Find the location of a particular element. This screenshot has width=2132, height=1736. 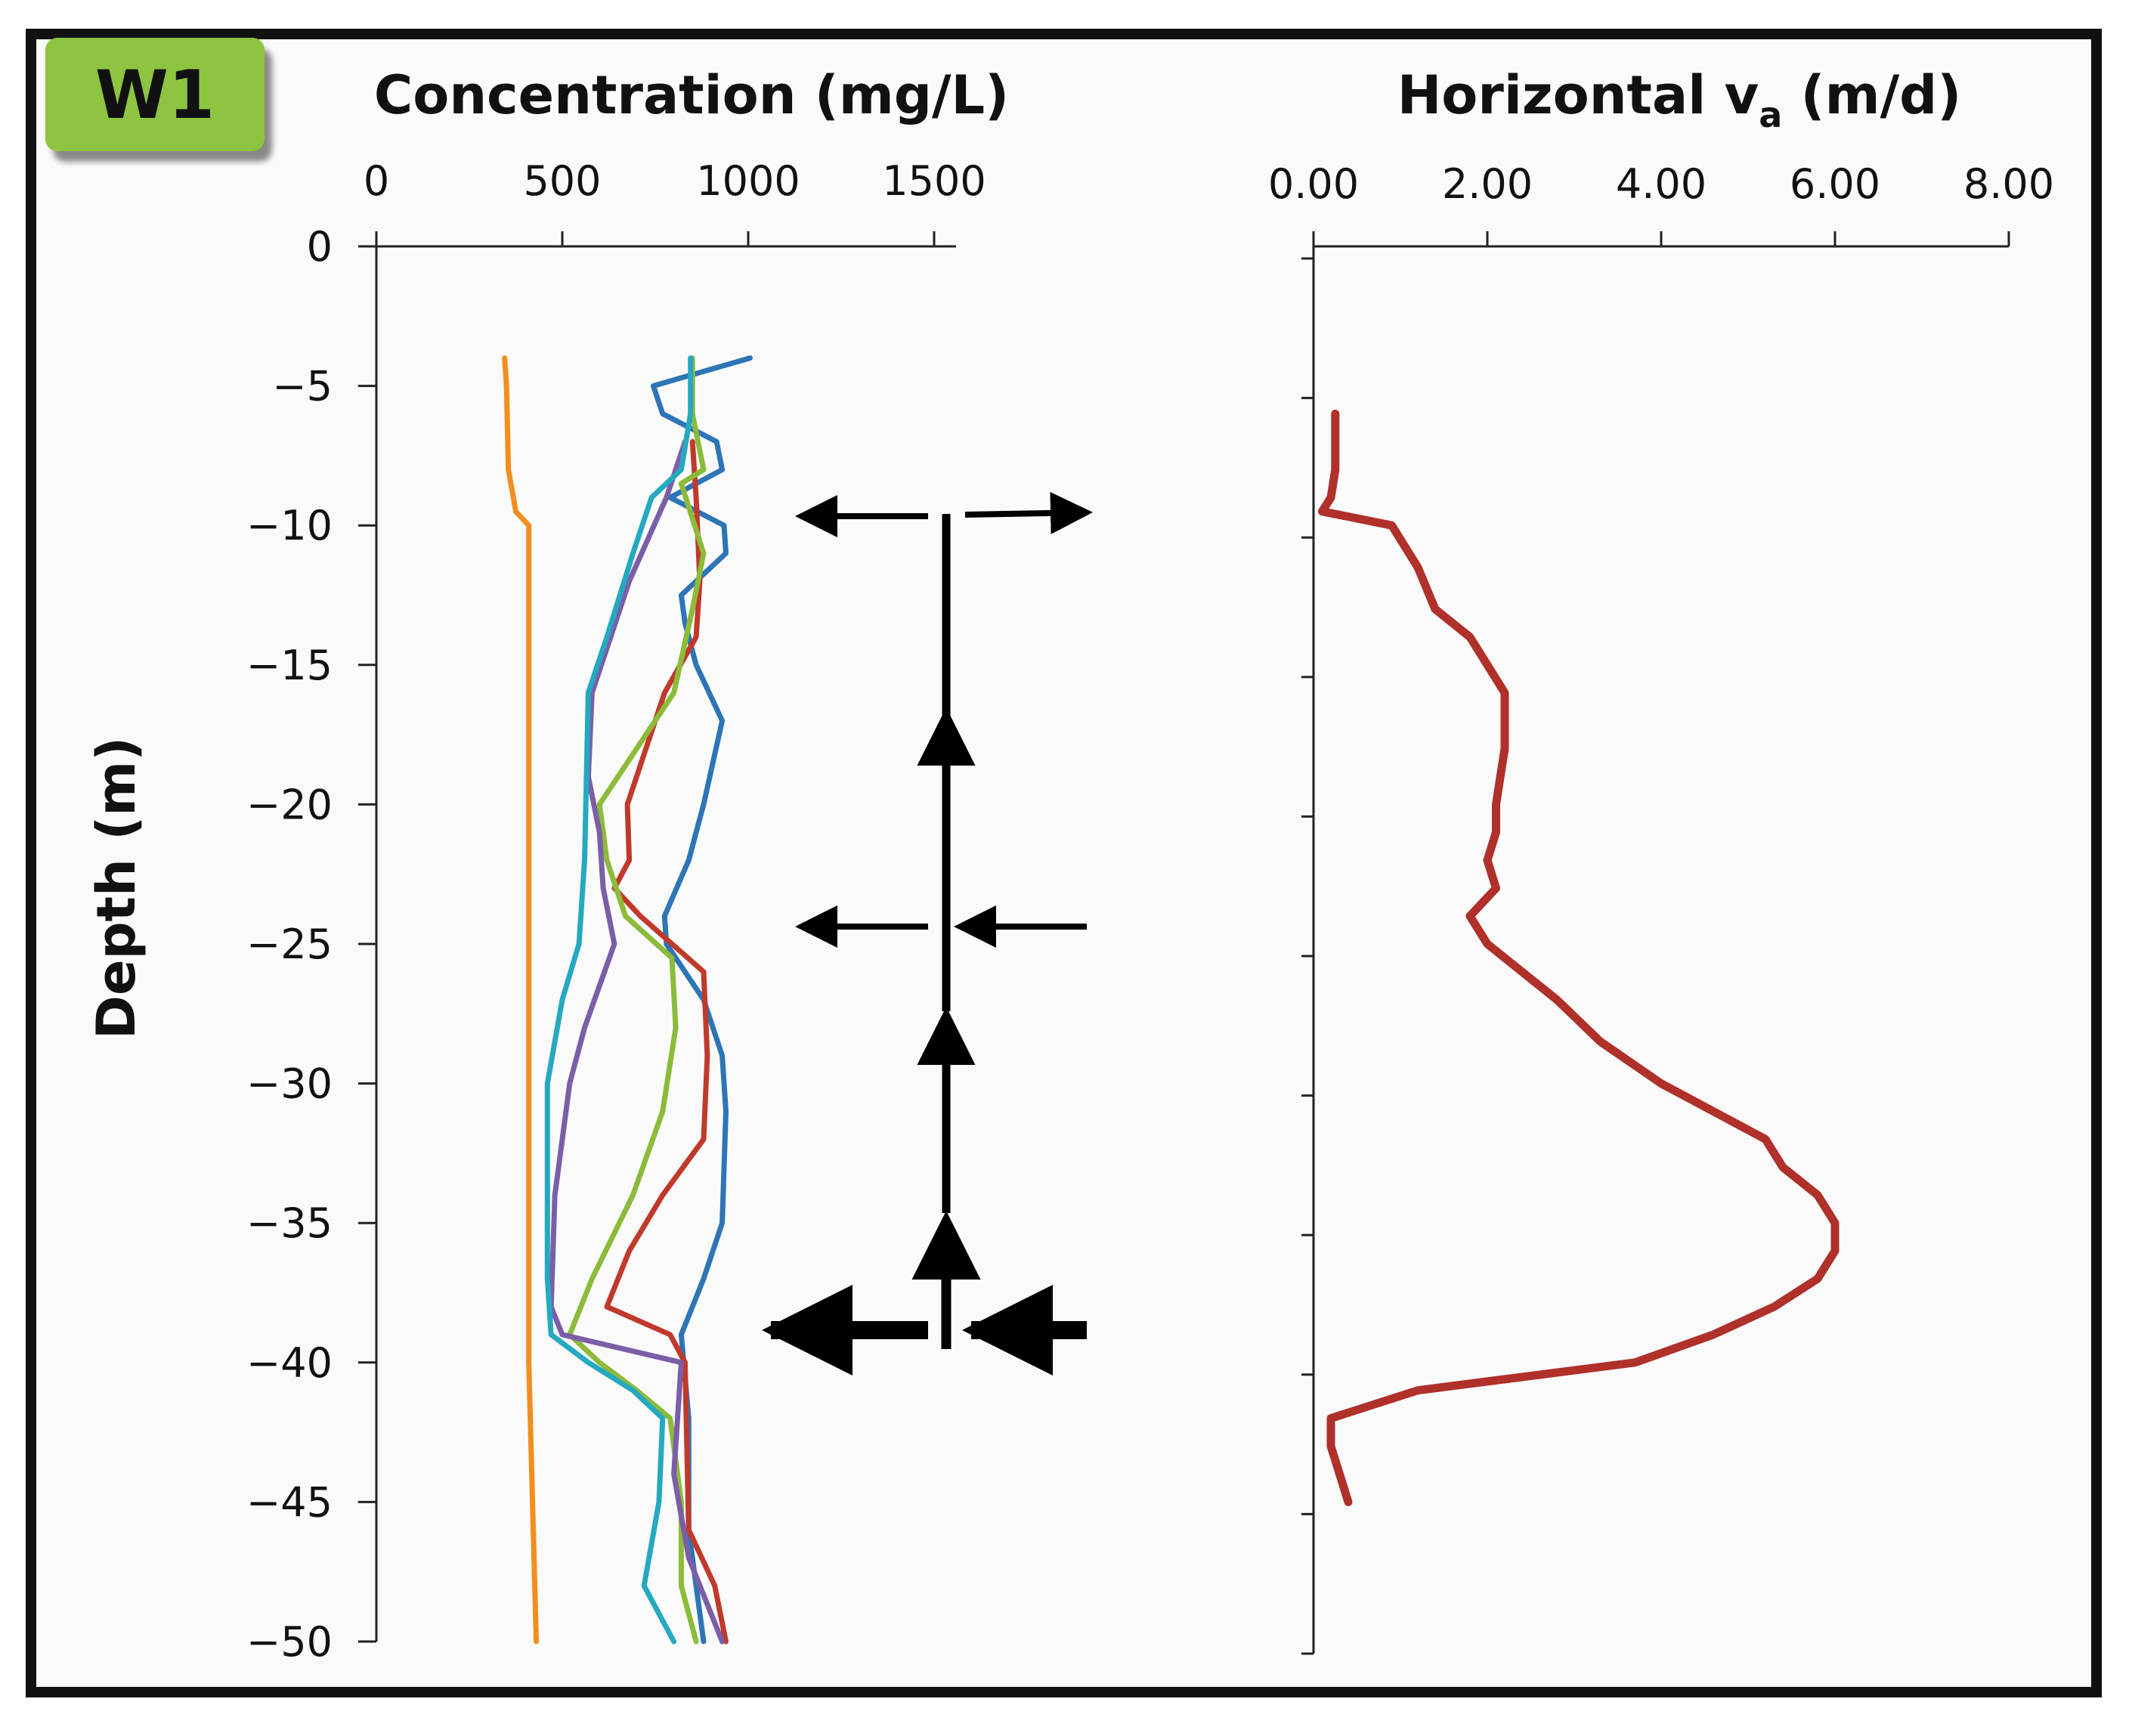

right-x-tick-labels: 0.00 2.00 4.00 6.00 8.00 is located at coordinates (1661, 184).